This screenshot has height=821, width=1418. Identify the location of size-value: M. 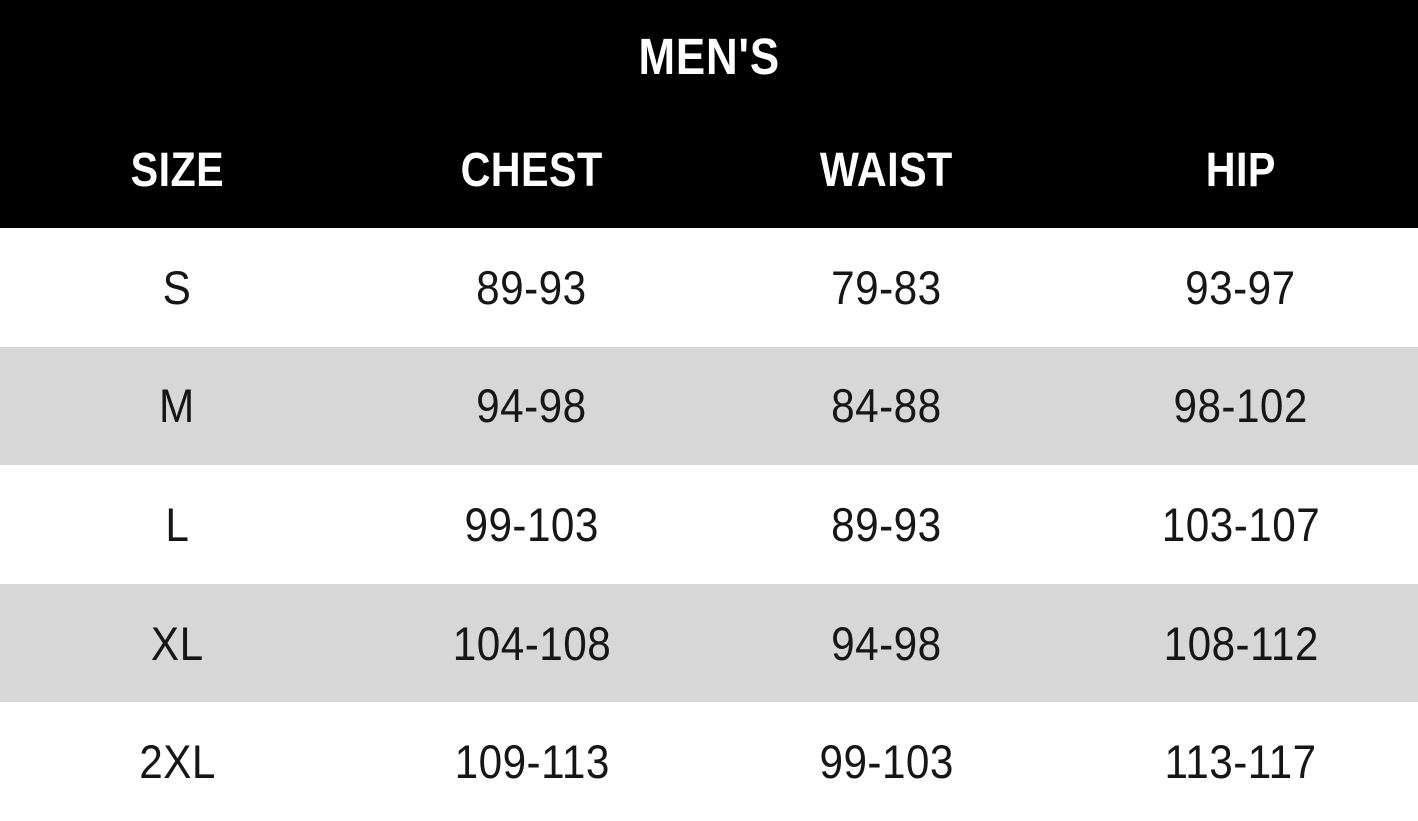
(177, 406).